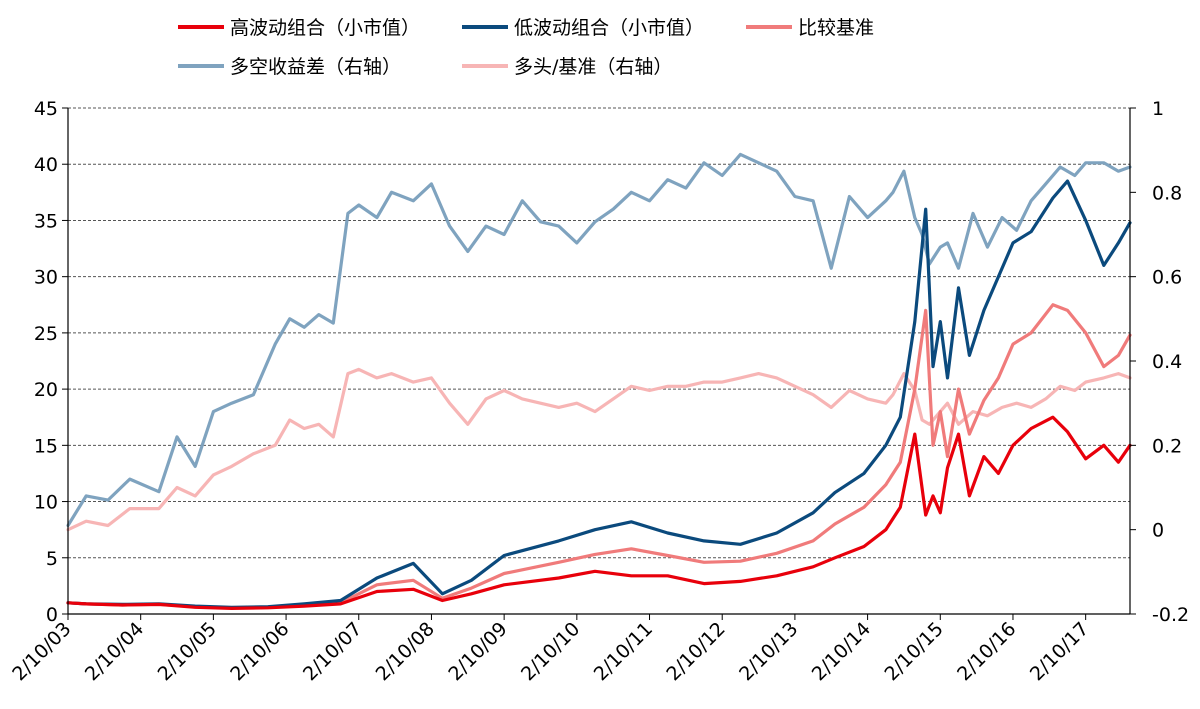 This screenshot has width=1200, height=709. Describe the element at coordinates (41, 651) in the screenshot. I see `x-tick-label: 2/10/03` at that location.